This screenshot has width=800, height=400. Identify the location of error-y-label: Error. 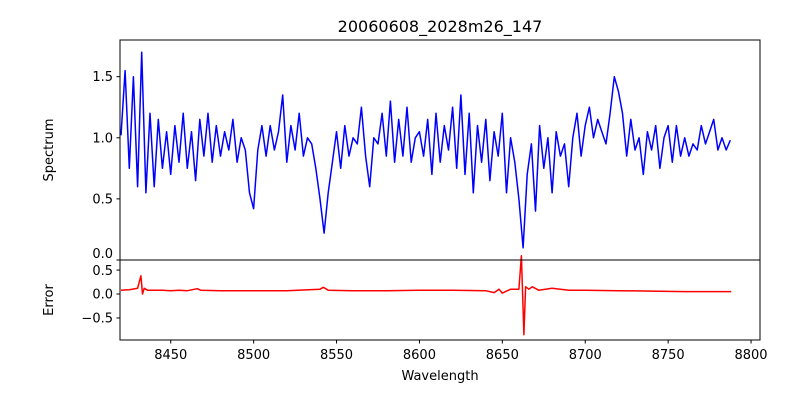
(49, 300).